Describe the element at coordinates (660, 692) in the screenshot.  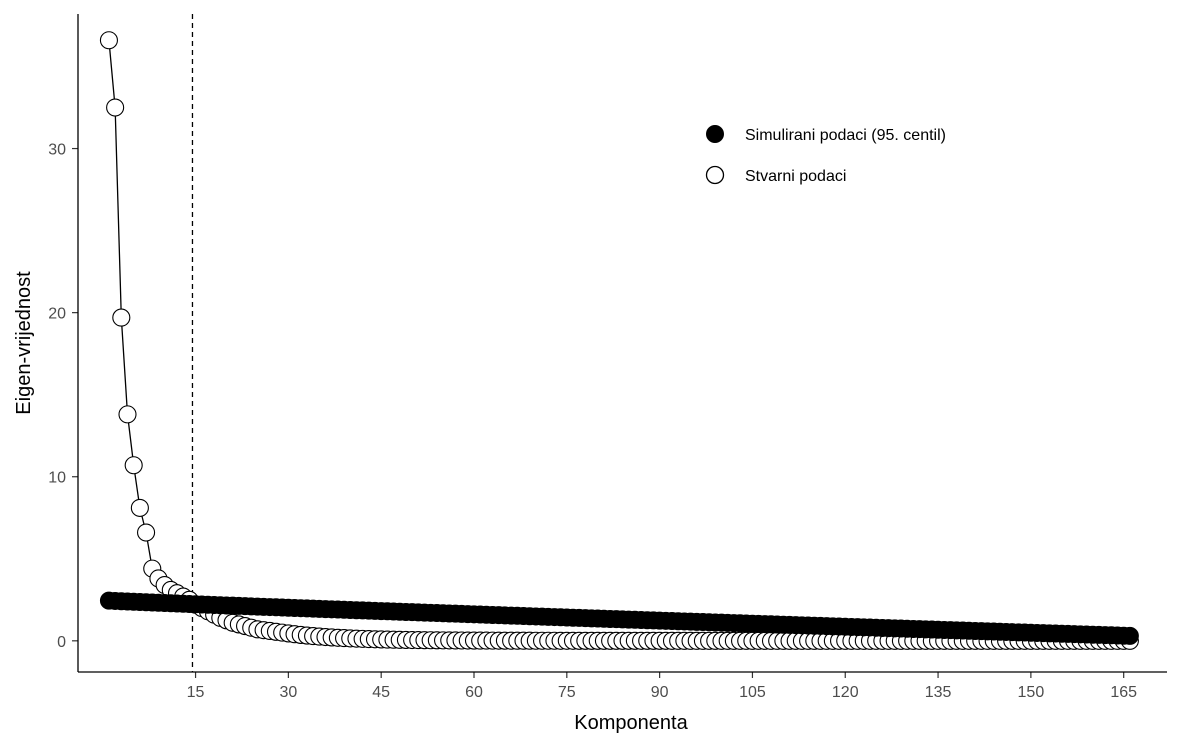
I see `x-tick-label: 90` at that location.